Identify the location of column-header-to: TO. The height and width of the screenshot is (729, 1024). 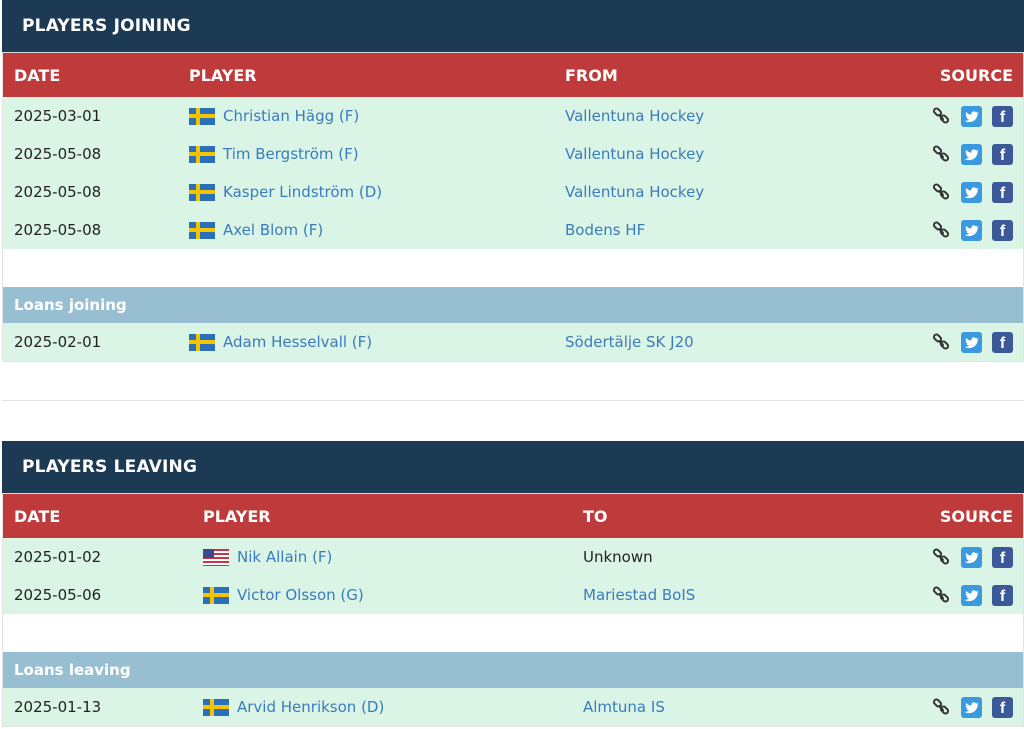
(595, 516).